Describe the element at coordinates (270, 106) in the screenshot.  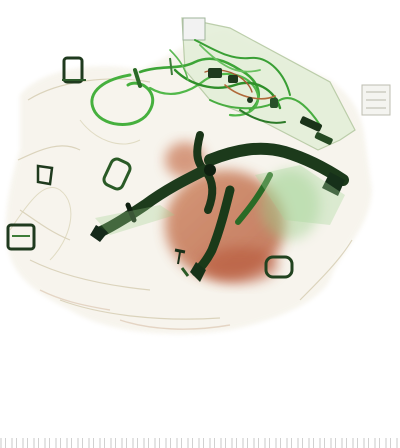
I see `connectors` at that location.